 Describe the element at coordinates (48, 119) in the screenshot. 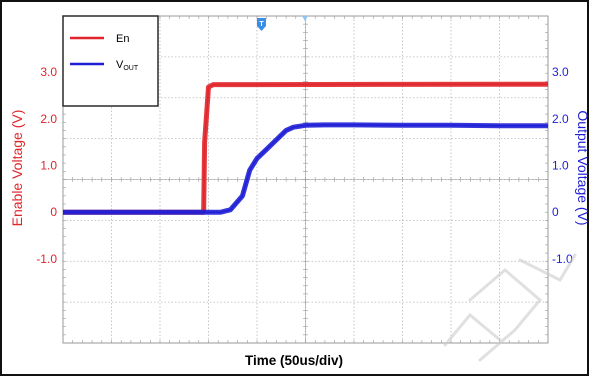

I see `left-tick-label: 2.0` at that location.